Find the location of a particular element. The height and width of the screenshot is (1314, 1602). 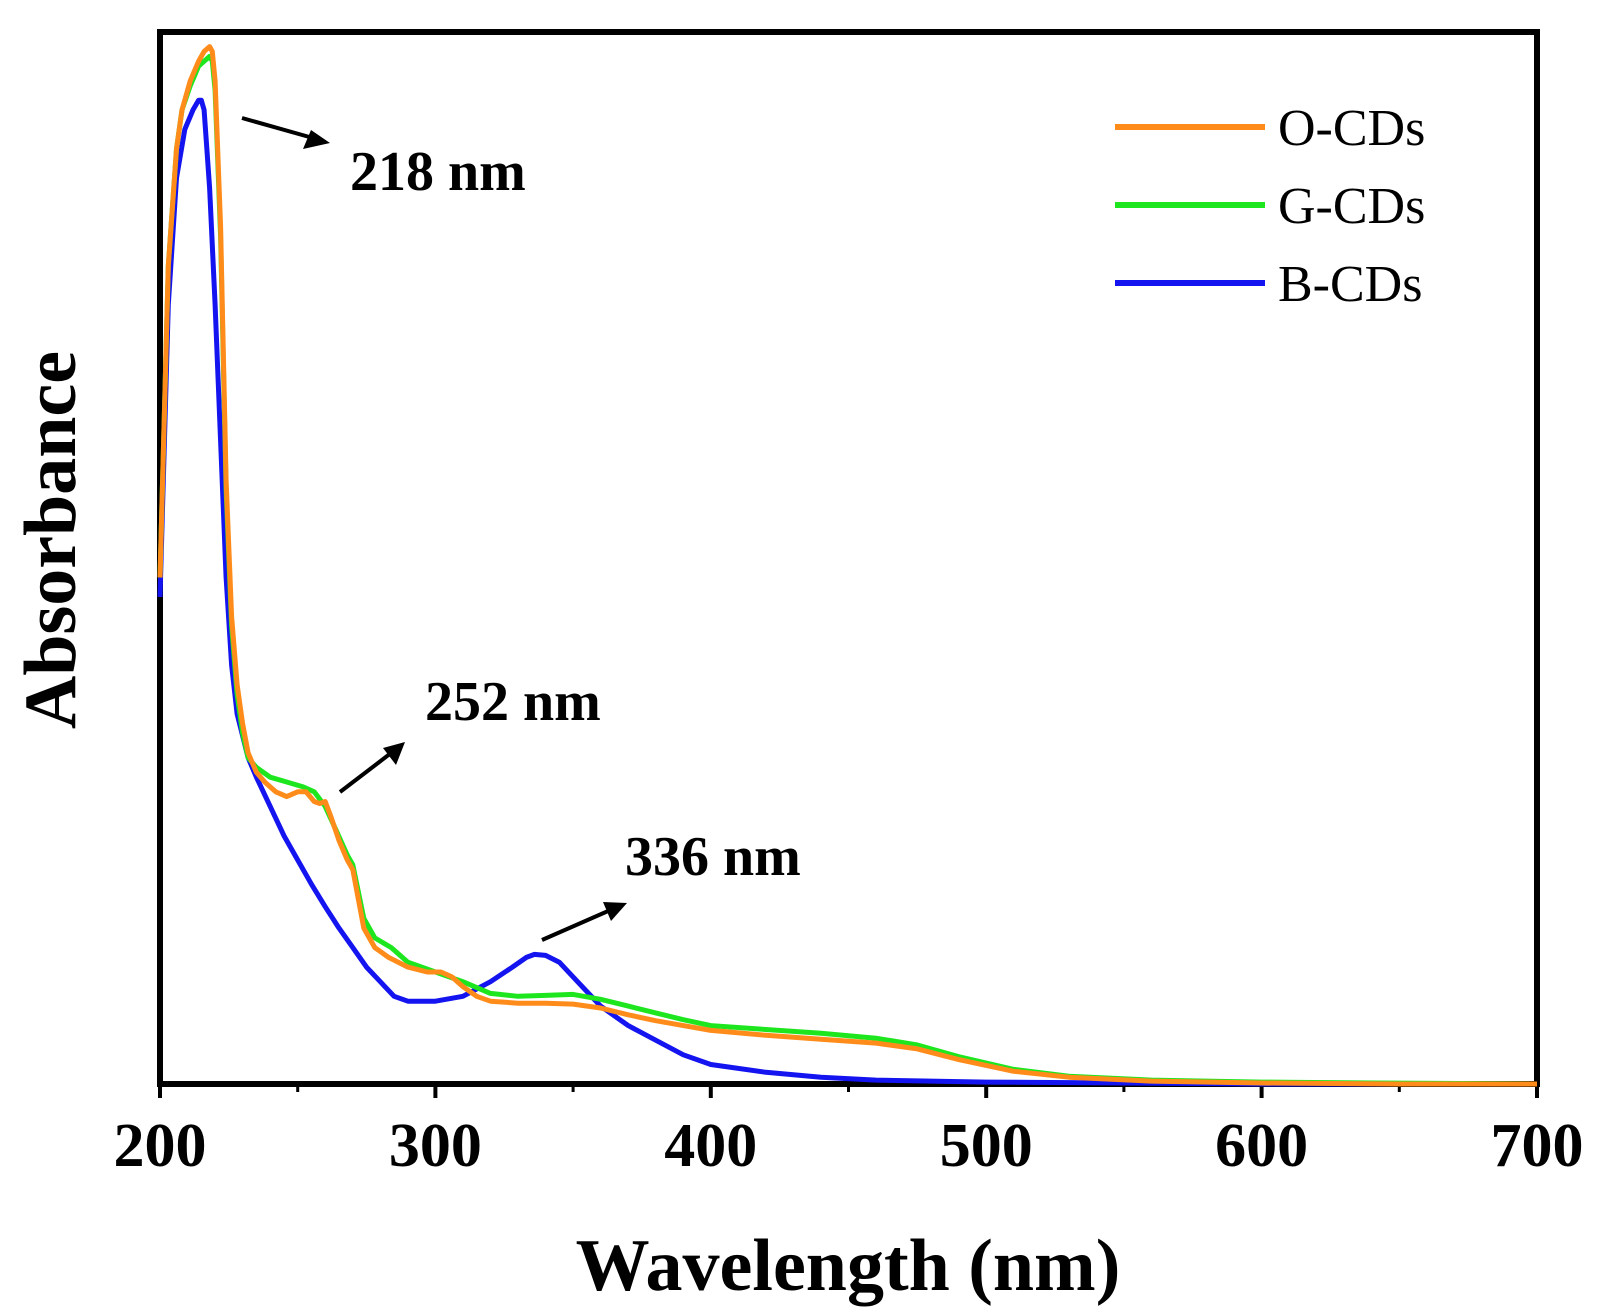

annotation-336: 336 nm is located at coordinates (671, 884).